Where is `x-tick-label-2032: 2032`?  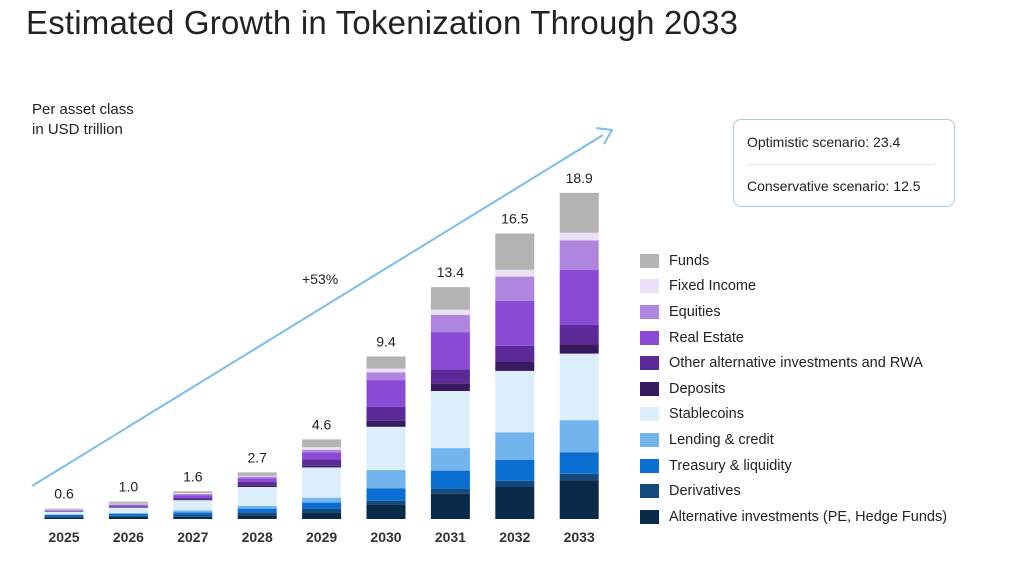 x-tick-label-2032: 2032 is located at coordinates (514, 537).